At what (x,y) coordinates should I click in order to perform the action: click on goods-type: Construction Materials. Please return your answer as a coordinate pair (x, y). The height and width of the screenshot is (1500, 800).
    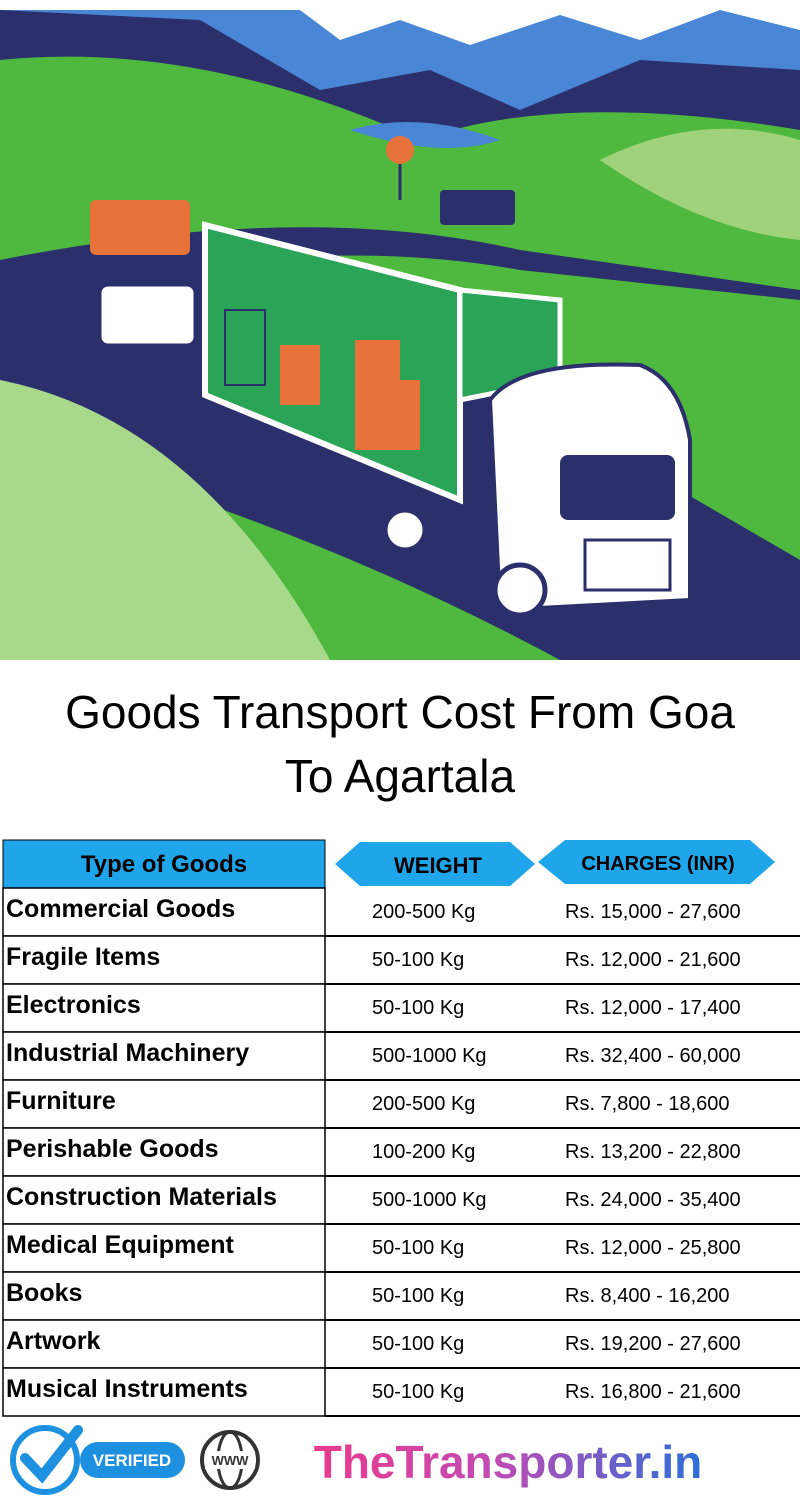
    Looking at the image, I should click on (141, 1197).